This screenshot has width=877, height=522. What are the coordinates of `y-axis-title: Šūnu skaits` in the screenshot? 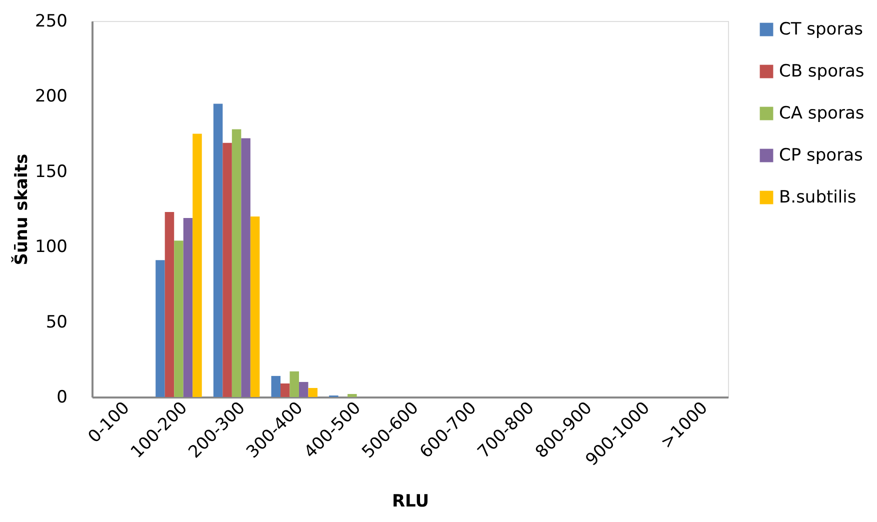 It's located at (21, 210).